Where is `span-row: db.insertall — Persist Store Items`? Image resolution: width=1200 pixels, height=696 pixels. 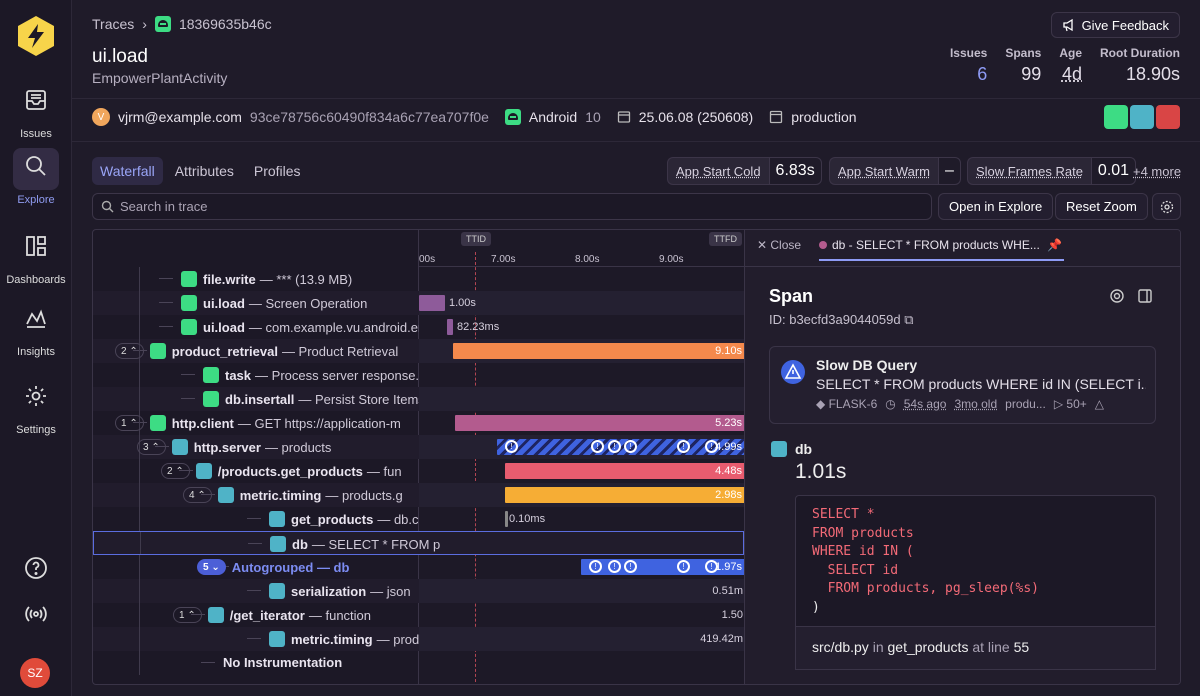
span-row: db.insertall — Persist Store Items is located at coordinates (256, 399).